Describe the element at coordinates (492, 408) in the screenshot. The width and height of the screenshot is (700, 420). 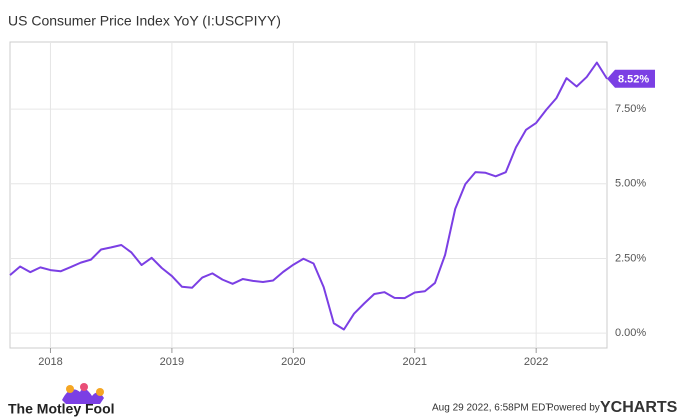
I see `timestamp: Aug 29 2022, 6:58PM EDT.` at that location.